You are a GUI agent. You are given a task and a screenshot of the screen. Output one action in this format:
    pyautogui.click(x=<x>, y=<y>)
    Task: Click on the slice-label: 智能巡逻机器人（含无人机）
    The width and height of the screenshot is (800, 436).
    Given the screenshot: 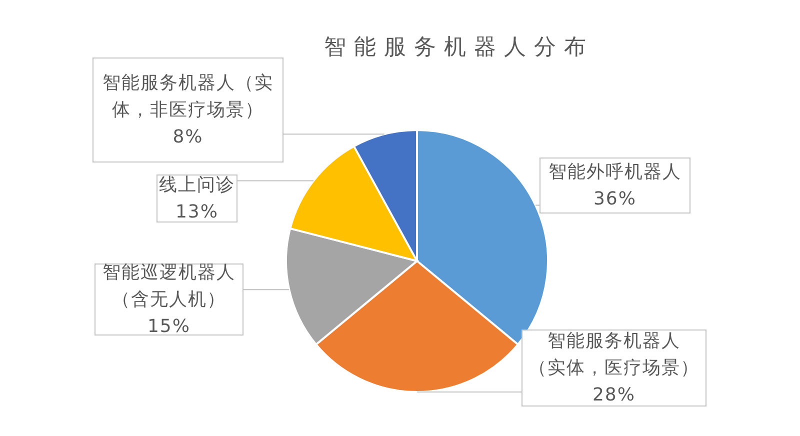 What is the action you would take?
    pyautogui.click(x=169, y=286)
    